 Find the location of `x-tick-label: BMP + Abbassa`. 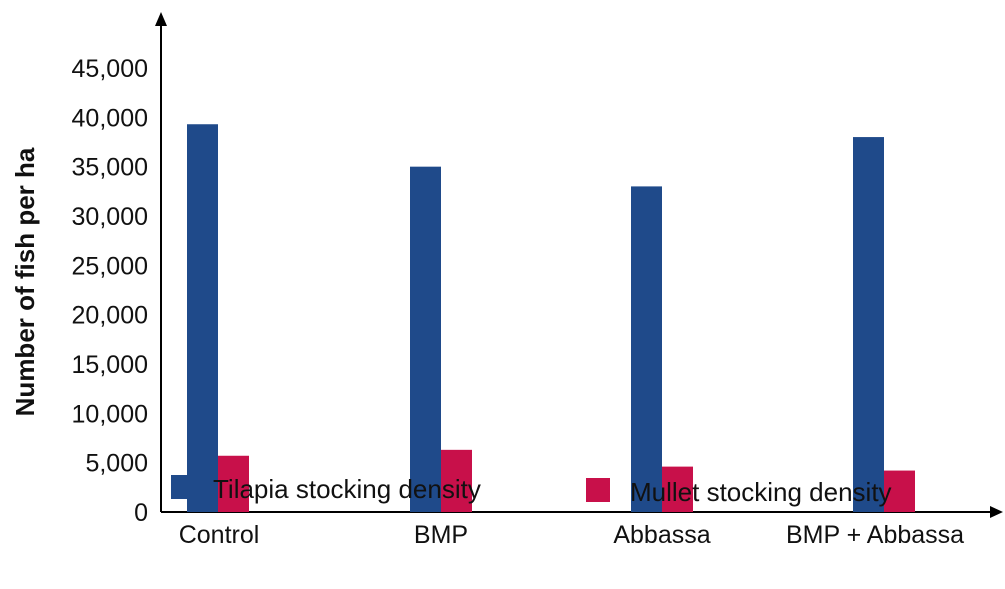

x-tick-label: BMP + Abbassa is located at coordinates (875, 535).